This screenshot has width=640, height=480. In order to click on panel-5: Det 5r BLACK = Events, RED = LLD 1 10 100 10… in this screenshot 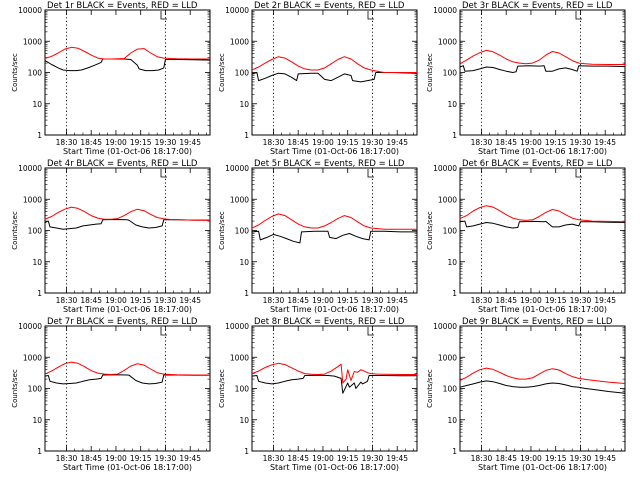, I will do `click(318, 236)`.